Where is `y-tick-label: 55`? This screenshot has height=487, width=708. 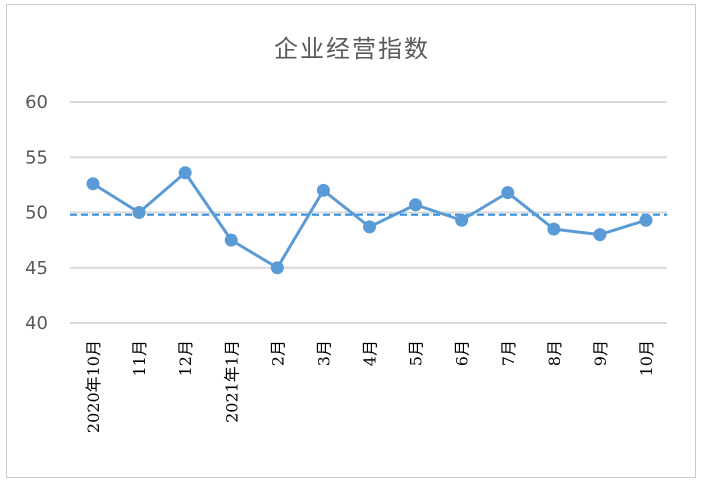 y-tick-label: 55 is located at coordinates (36, 157).